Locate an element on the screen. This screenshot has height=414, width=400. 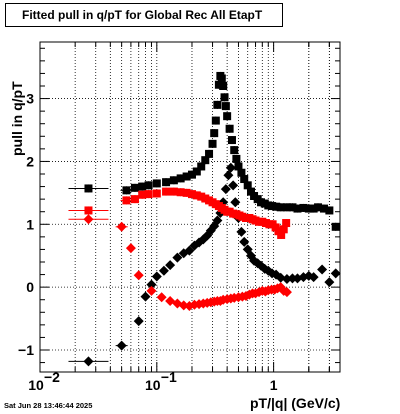
y-tick-label: 3 is located at coordinates (30, 99).